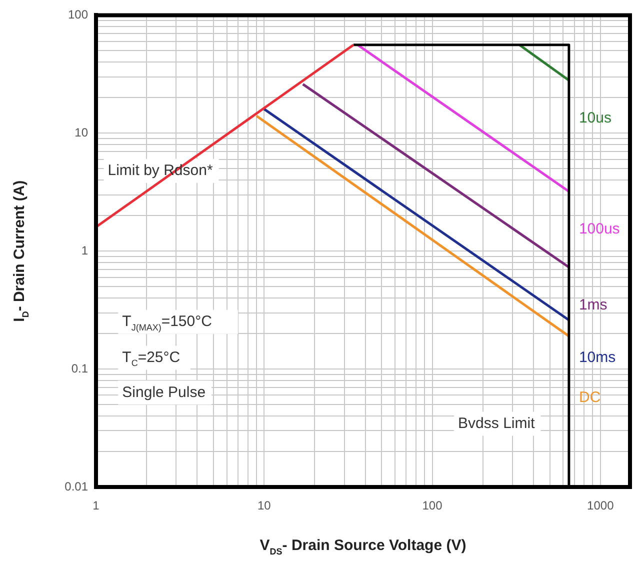 The image size is (634, 562). What do you see at coordinates (81, 132) in the screenshot?
I see `y-tick-label: 10` at bounding box center [81, 132].